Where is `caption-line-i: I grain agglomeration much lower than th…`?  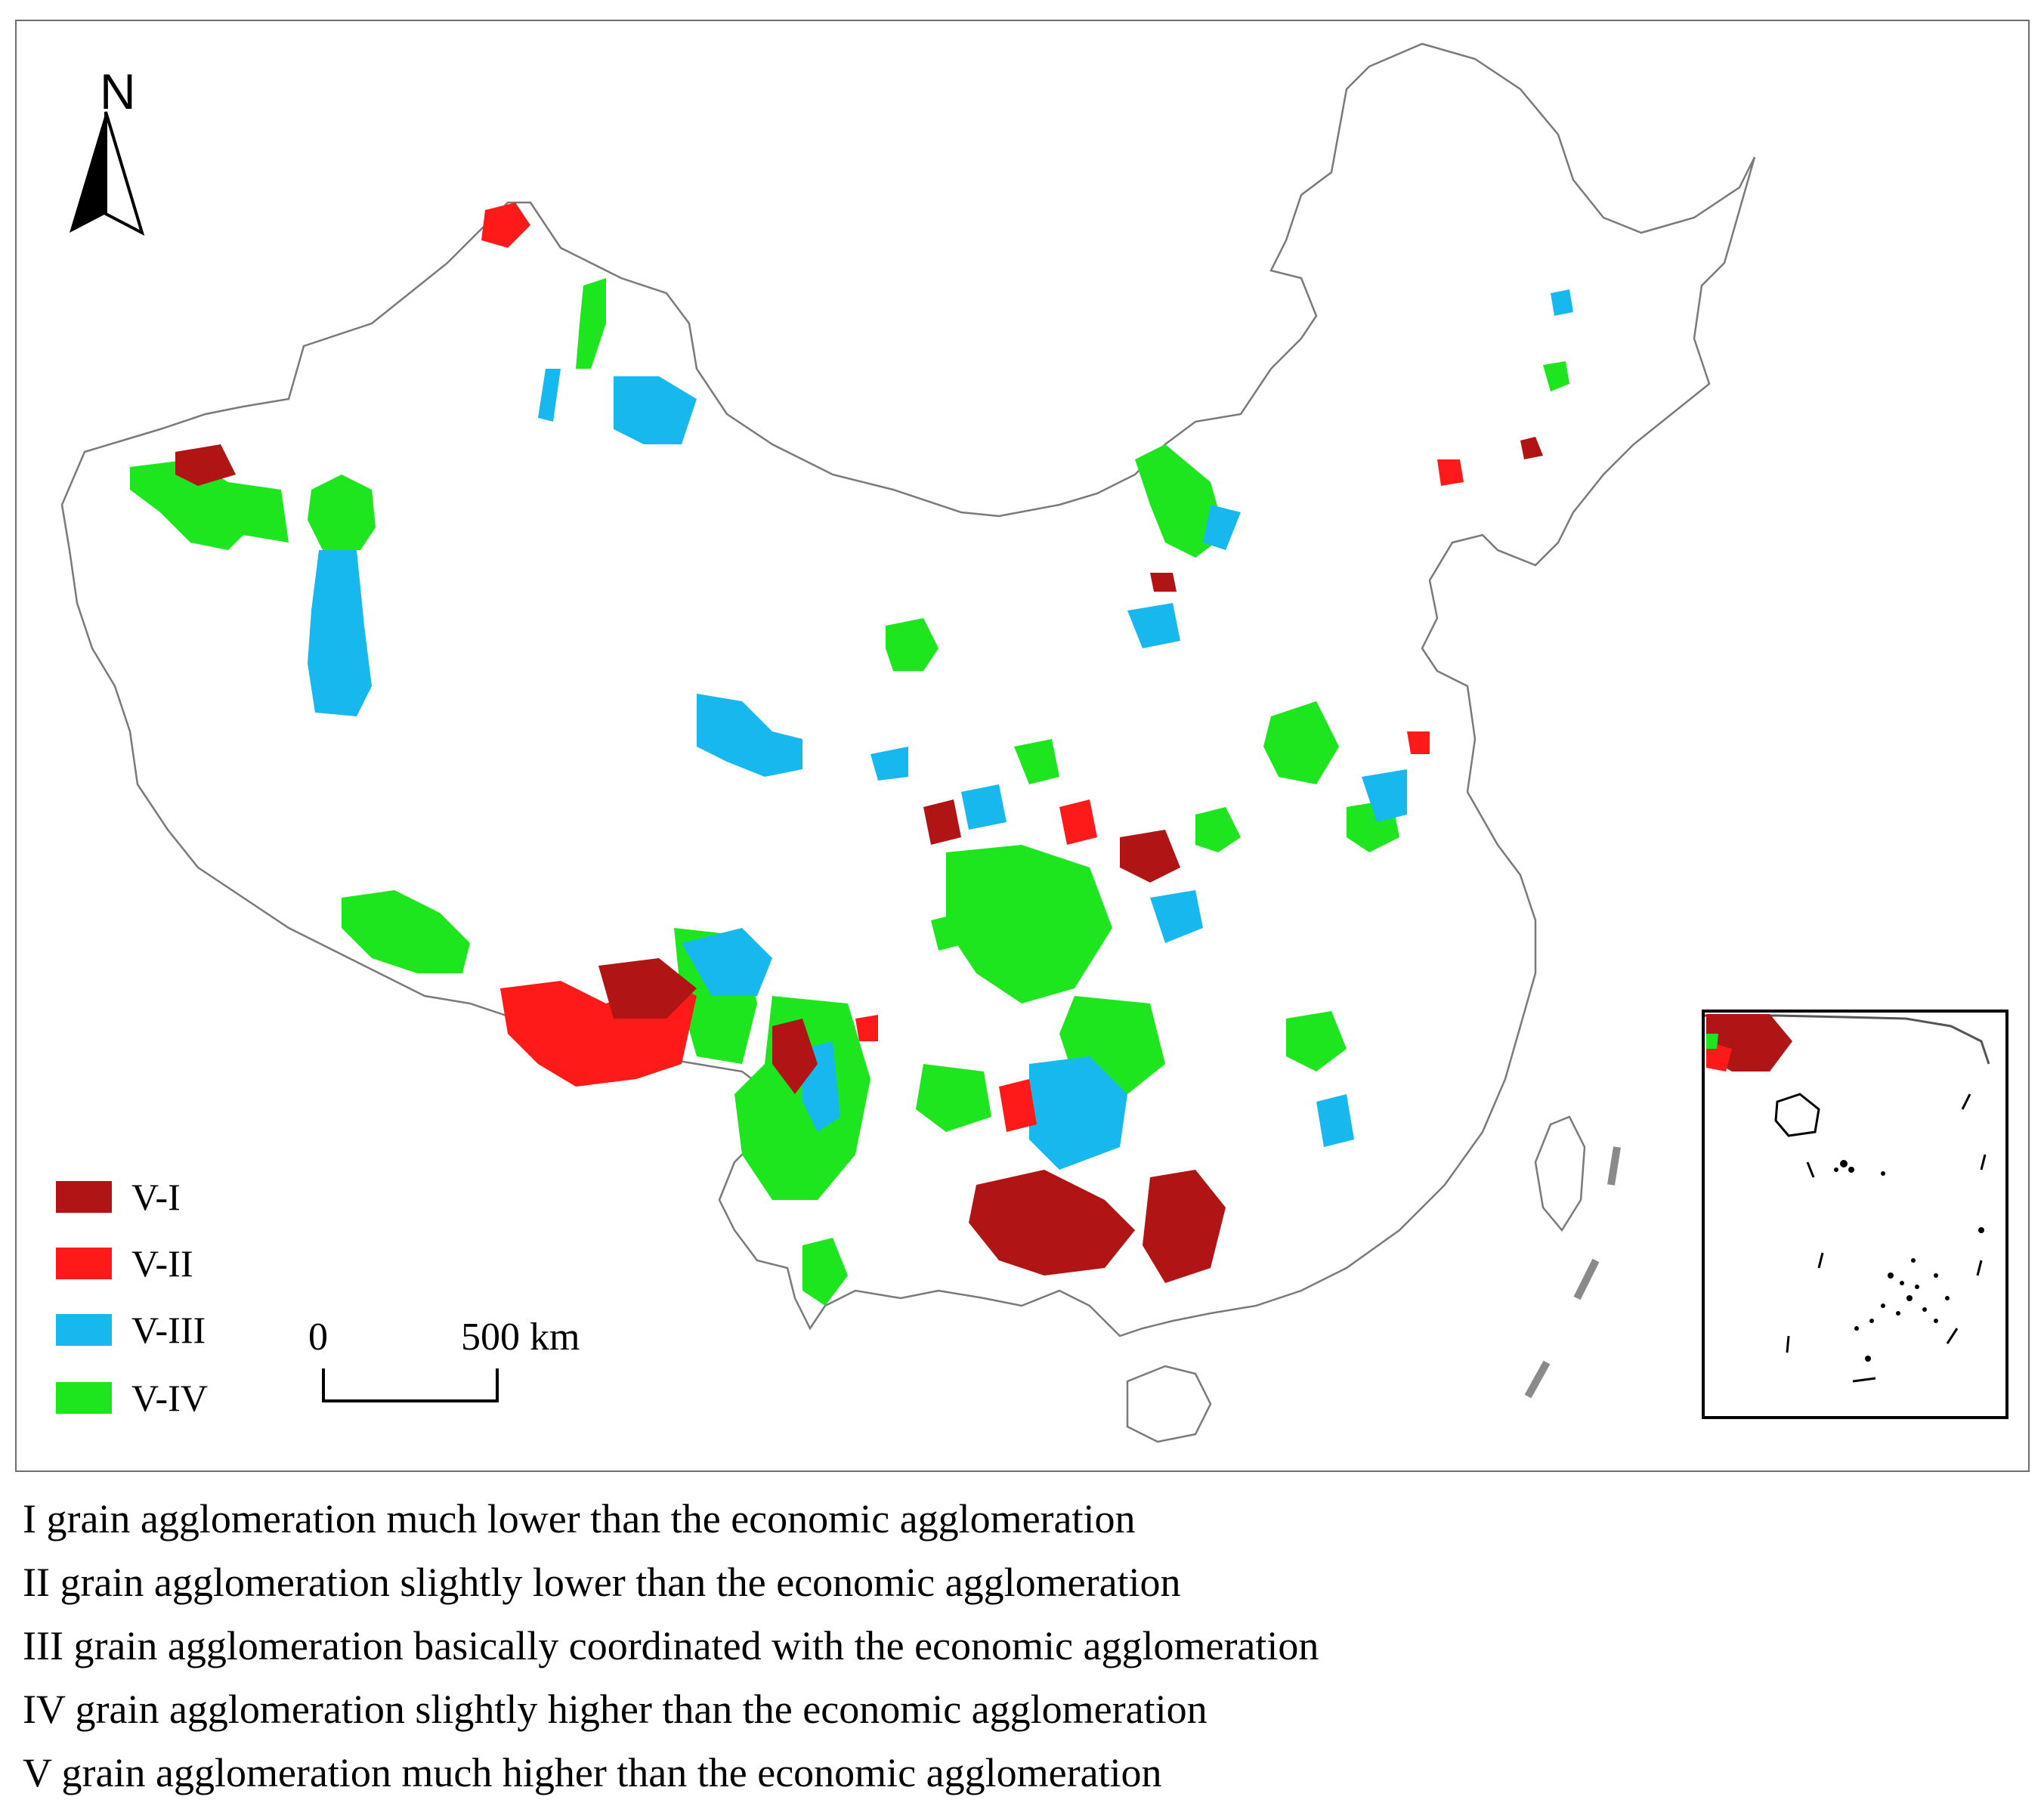 caption-line-i: I grain agglomeration much lower than th… is located at coordinates (579, 1519).